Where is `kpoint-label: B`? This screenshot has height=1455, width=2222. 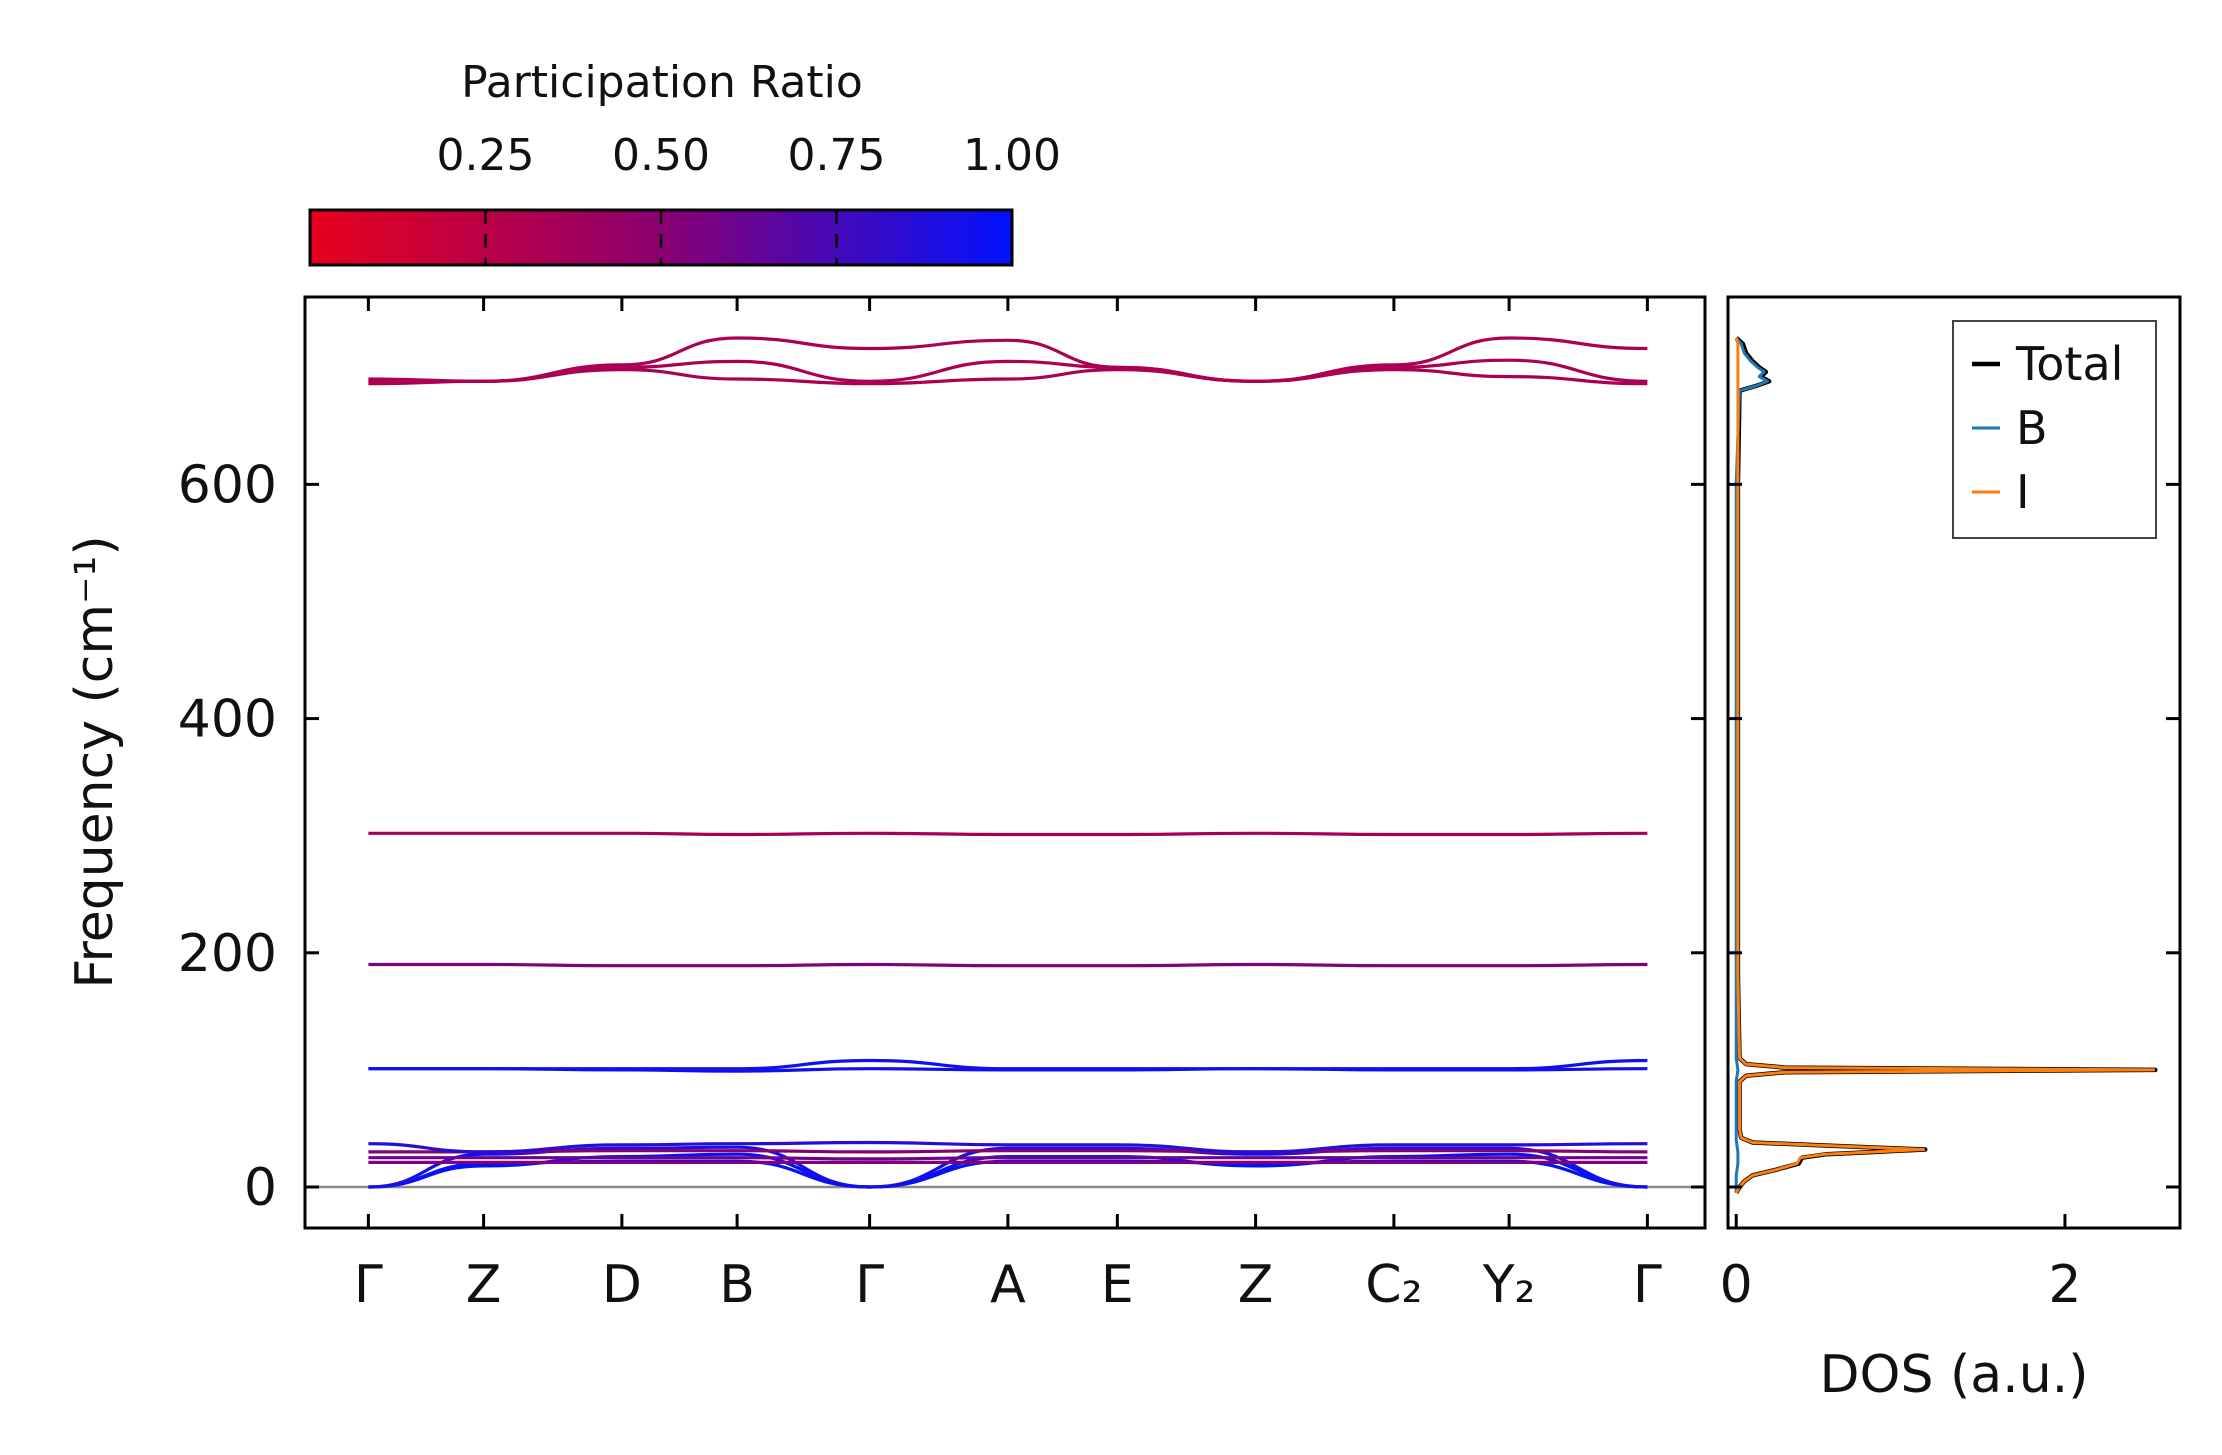 kpoint-label: B is located at coordinates (737, 1285).